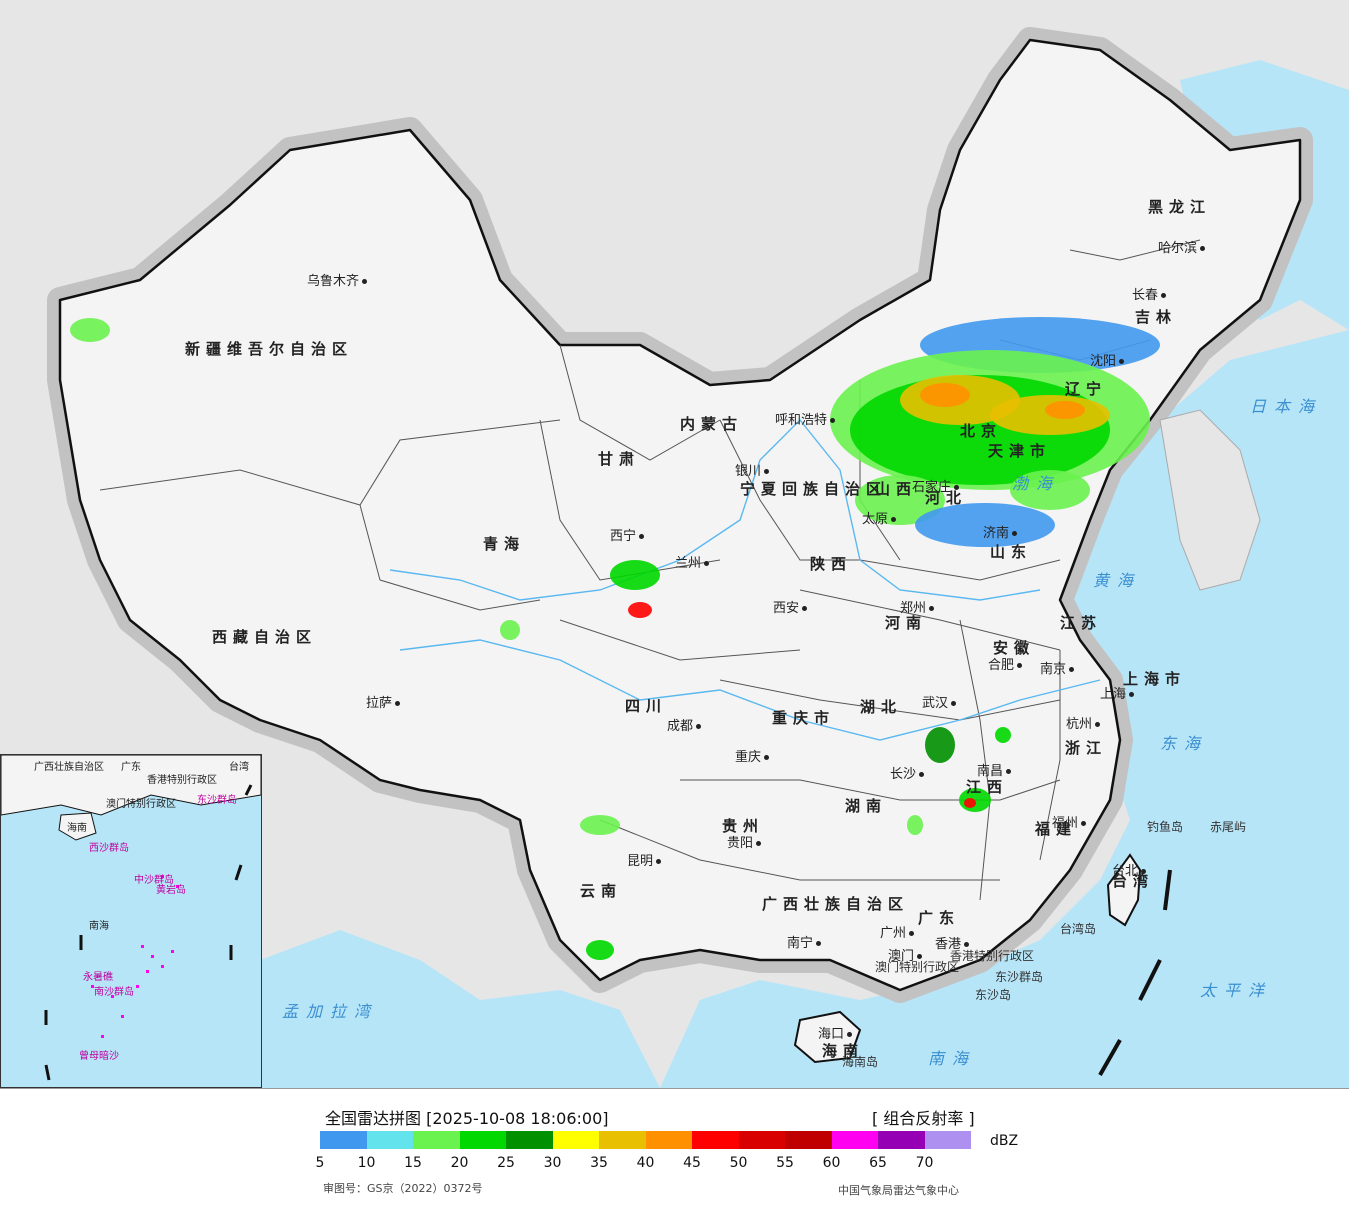  What do you see at coordinates (1020, 451) in the screenshot?
I see `province-label: 天津市` at bounding box center [1020, 451].